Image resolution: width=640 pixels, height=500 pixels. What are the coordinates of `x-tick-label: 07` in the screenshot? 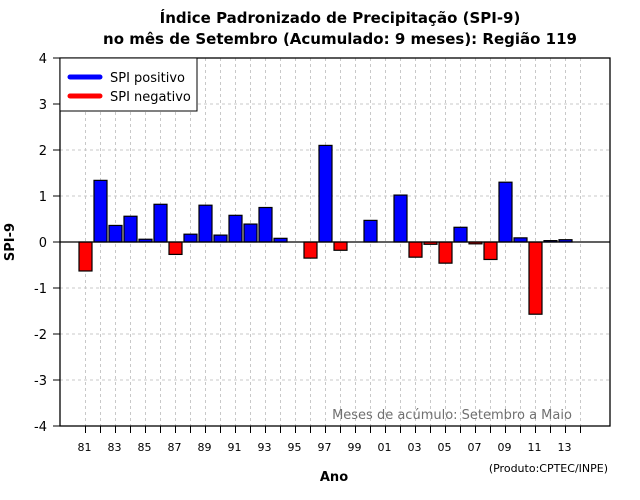 It's located at (475, 447).